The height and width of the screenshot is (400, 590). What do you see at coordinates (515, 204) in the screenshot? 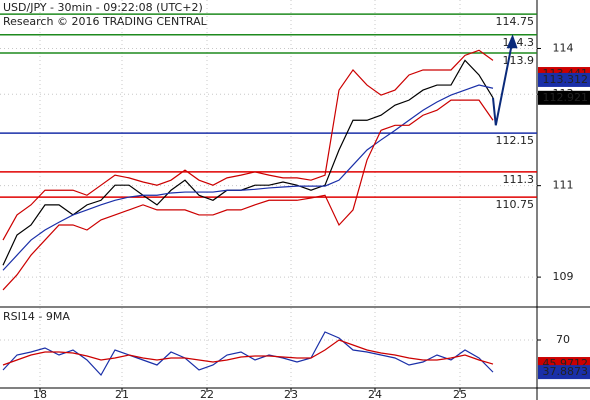
I see `level-label: 110.75` at bounding box center [515, 204].